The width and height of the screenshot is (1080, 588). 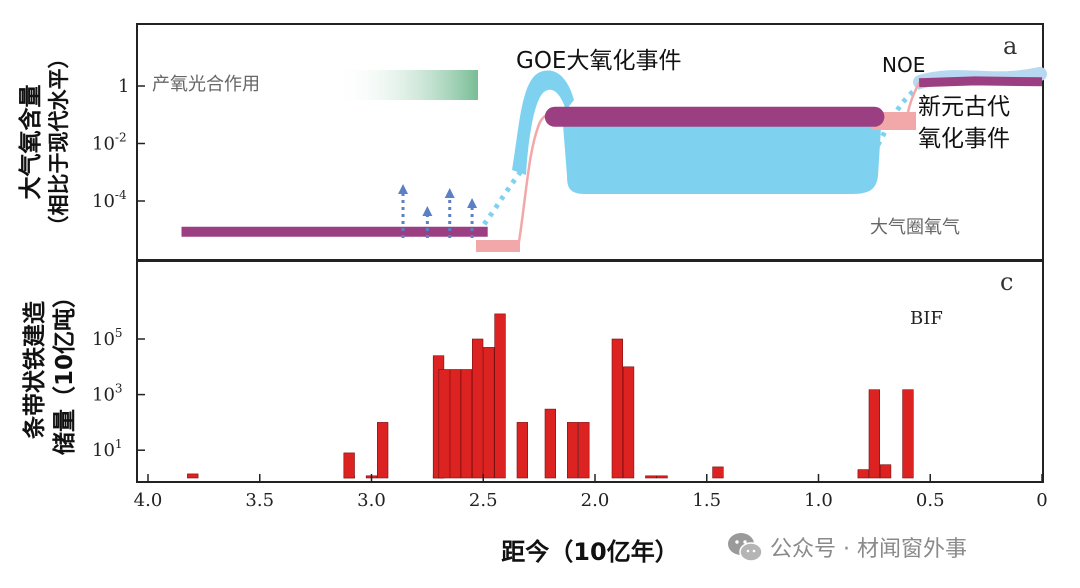 What do you see at coordinates (109, 143) in the screenshot?
I see `y-tick-label: 10⁻²` at bounding box center [109, 143].